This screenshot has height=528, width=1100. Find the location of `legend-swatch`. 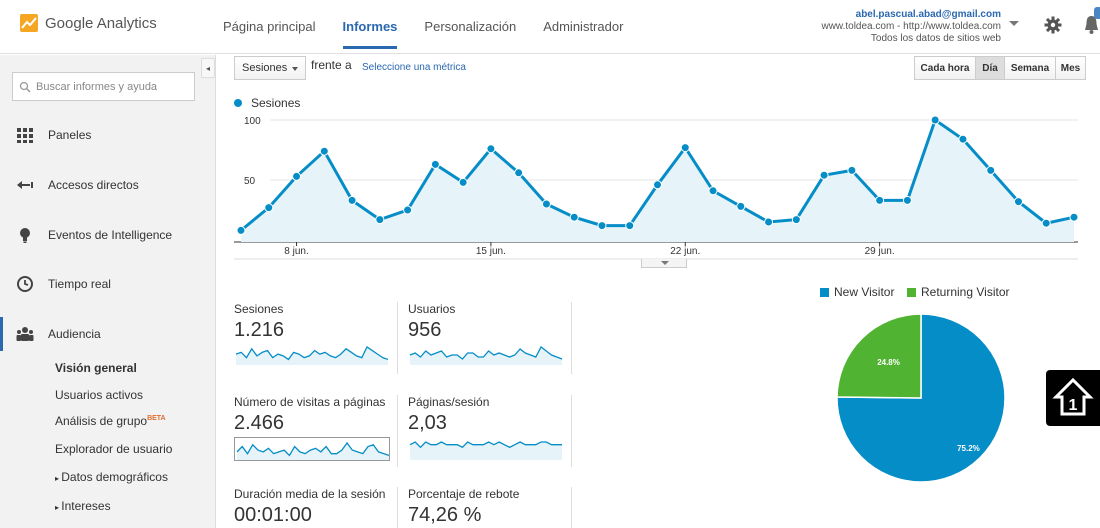

legend-swatch is located at coordinates (911, 292).